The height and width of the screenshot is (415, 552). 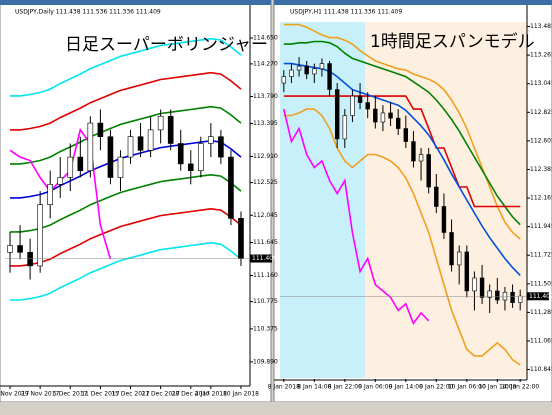 I want to click on y-tick-label: 113.045, so click(x=541, y=83).